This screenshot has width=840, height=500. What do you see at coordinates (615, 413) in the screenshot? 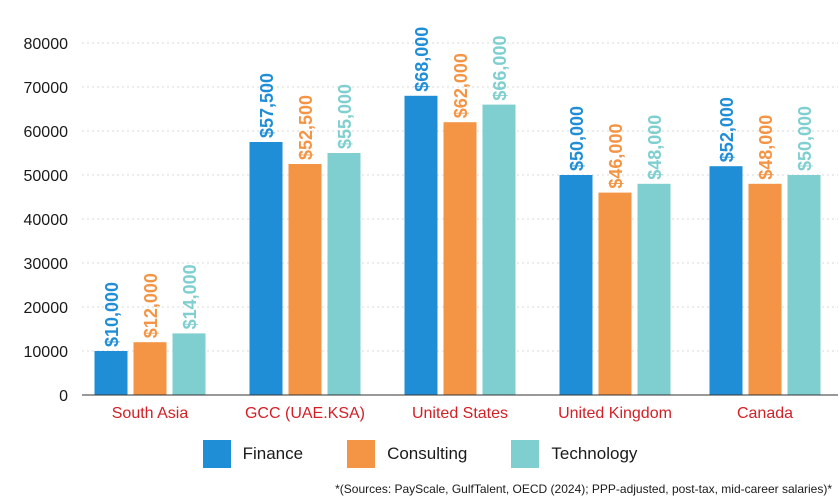
I see `x-tick-label: United Kingdom` at bounding box center [615, 413].